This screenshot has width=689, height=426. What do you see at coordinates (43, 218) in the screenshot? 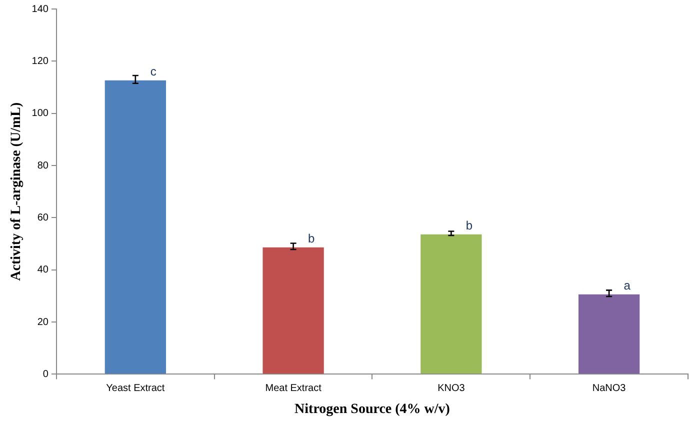
I see `y-tick-label: 60` at bounding box center [43, 218].